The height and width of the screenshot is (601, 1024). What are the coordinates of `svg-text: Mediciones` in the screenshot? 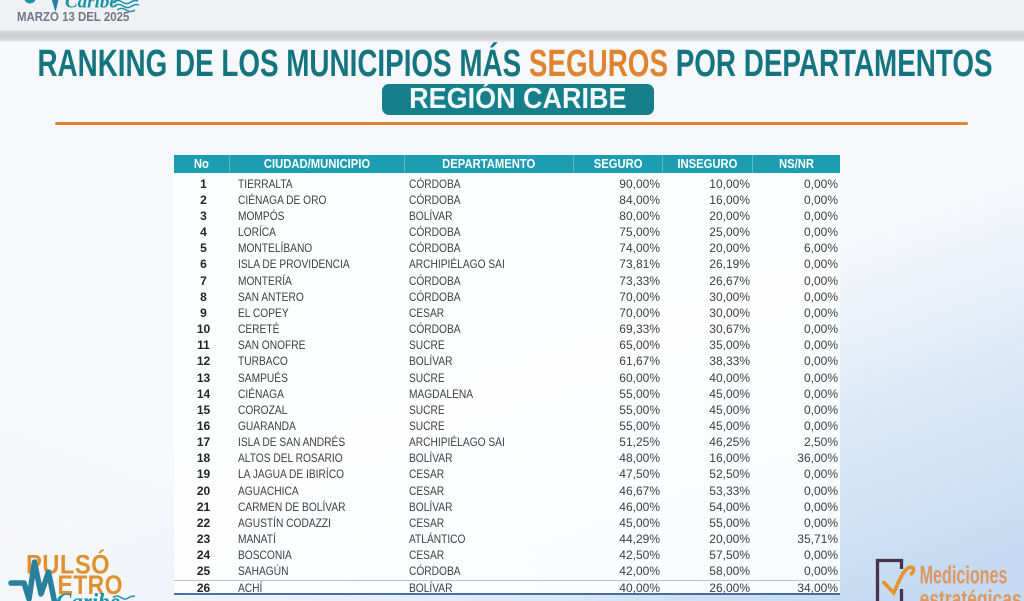 It's located at (964, 575).